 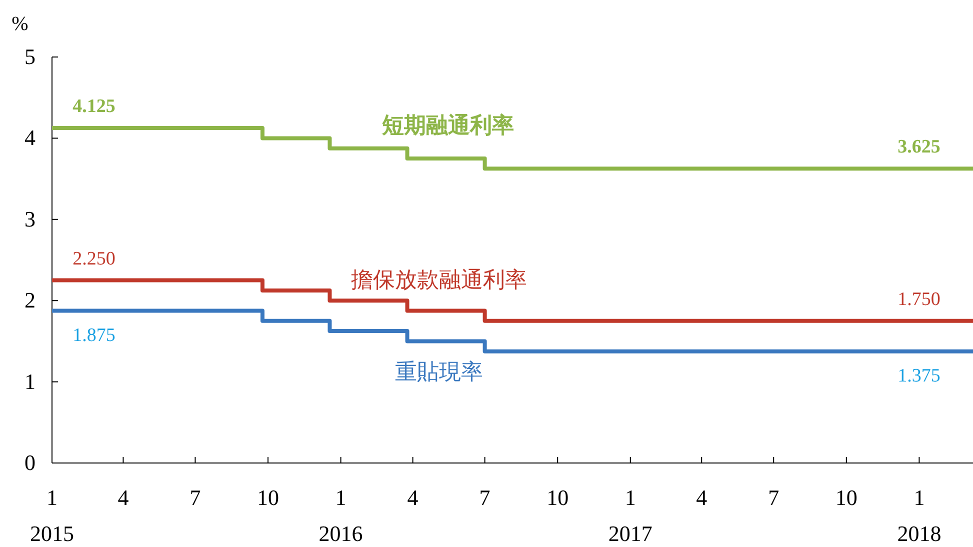 I want to click on y-tick-label: 1, so click(x=30, y=381).